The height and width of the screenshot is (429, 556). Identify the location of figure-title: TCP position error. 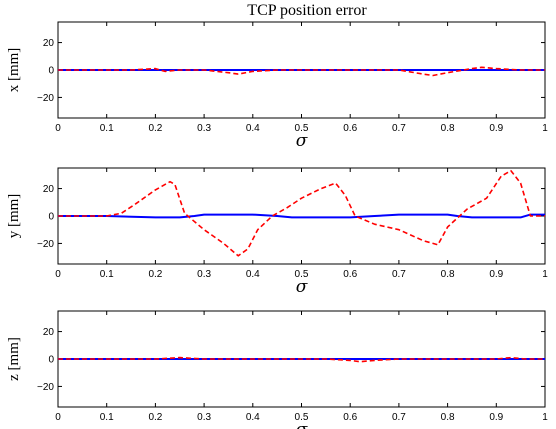
(307, 10).